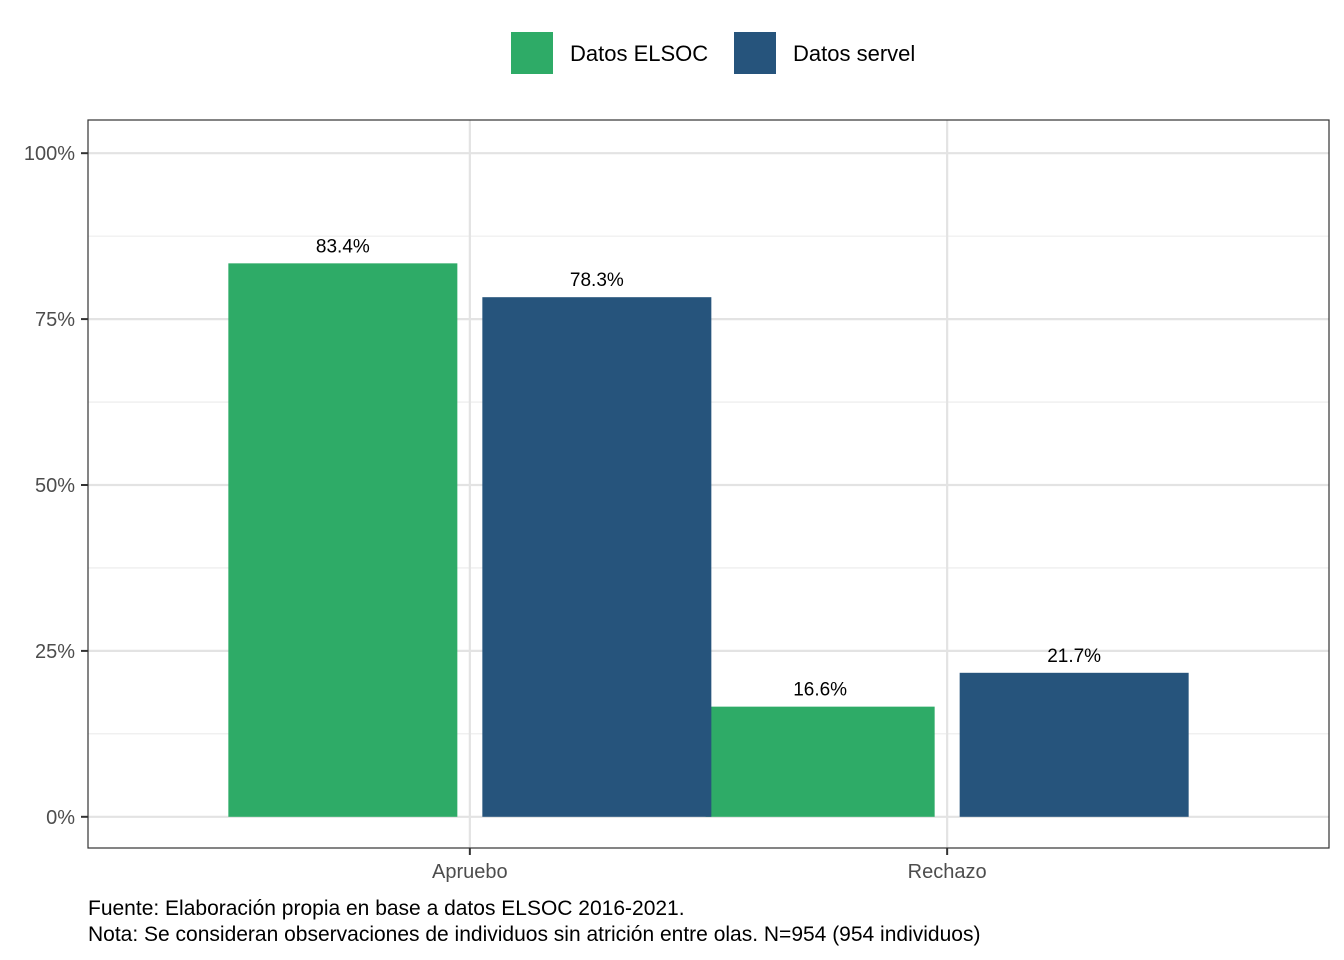  What do you see at coordinates (947, 872) in the screenshot?
I see `x-tick-label: Rechazo` at bounding box center [947, 872].